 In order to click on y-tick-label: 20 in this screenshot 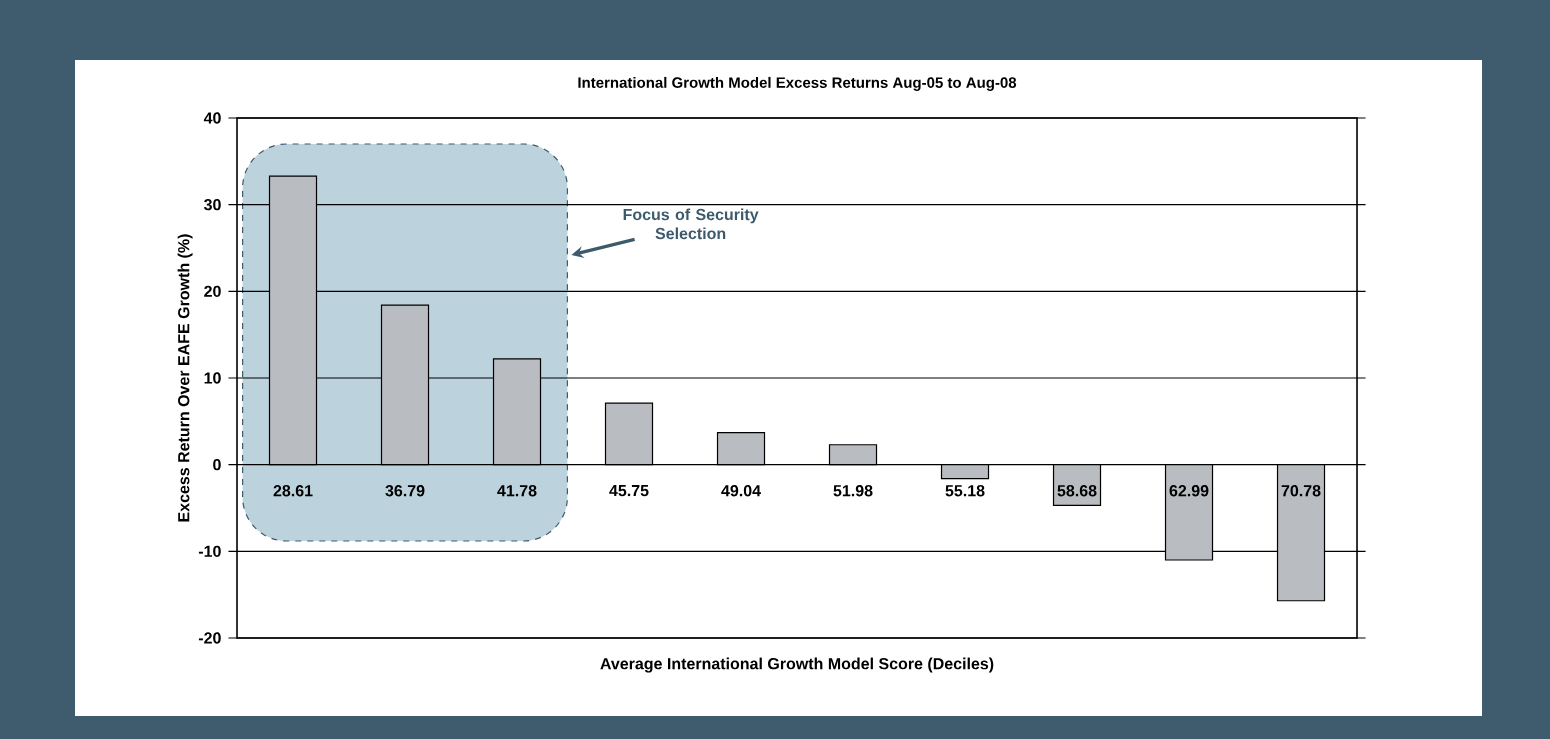, I will do `click(212, 291)`.